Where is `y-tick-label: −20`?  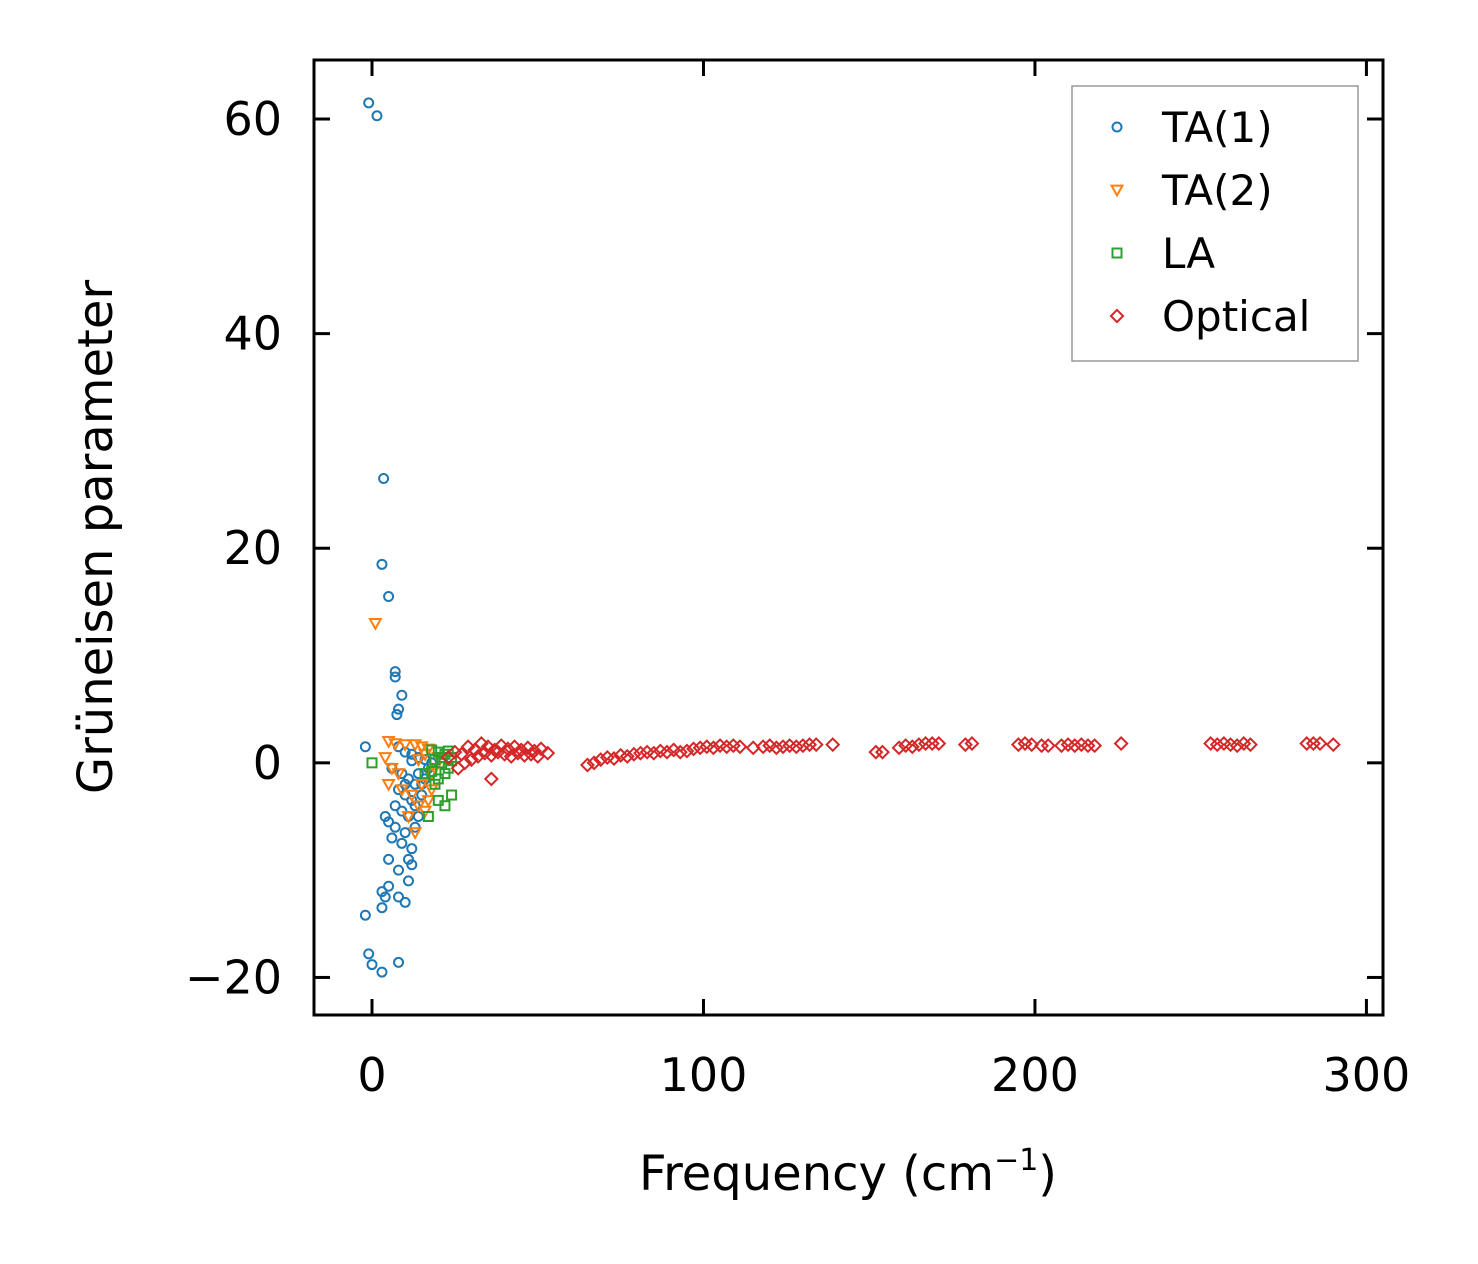 y-tick-label: −20 is located at coordinates (233, 977).